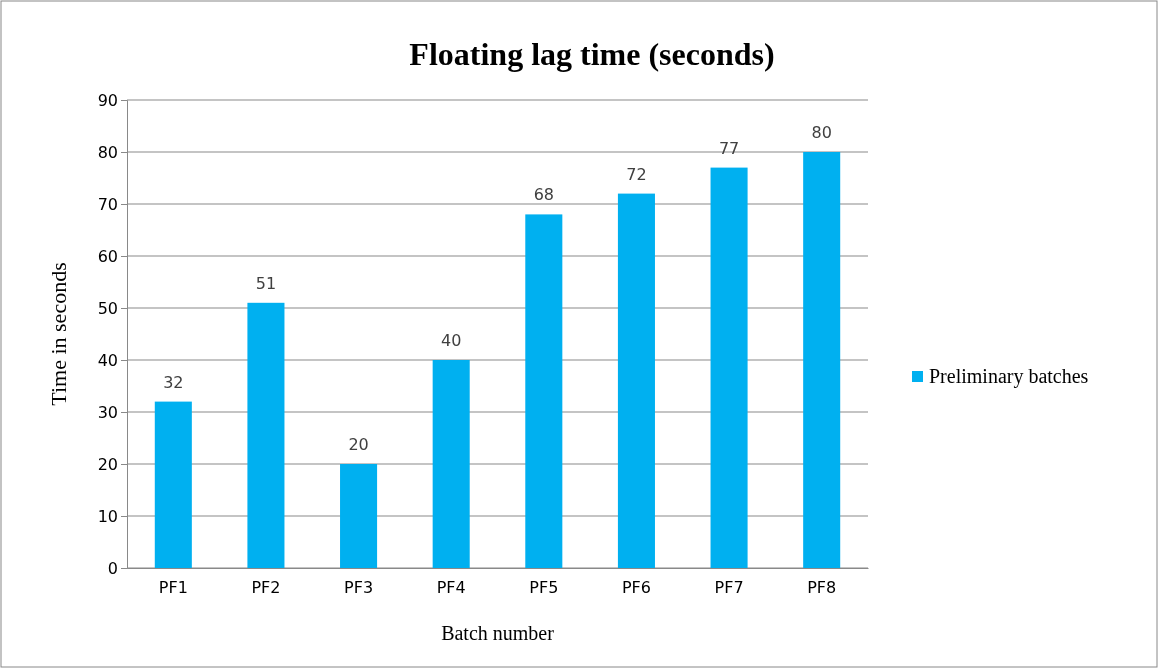 This screenshot has height=668, width=1158. What do you see at coordinates (107, 412) in the screenshot?
I see `y-tick-label: 30` at bounding box center [107, 412].